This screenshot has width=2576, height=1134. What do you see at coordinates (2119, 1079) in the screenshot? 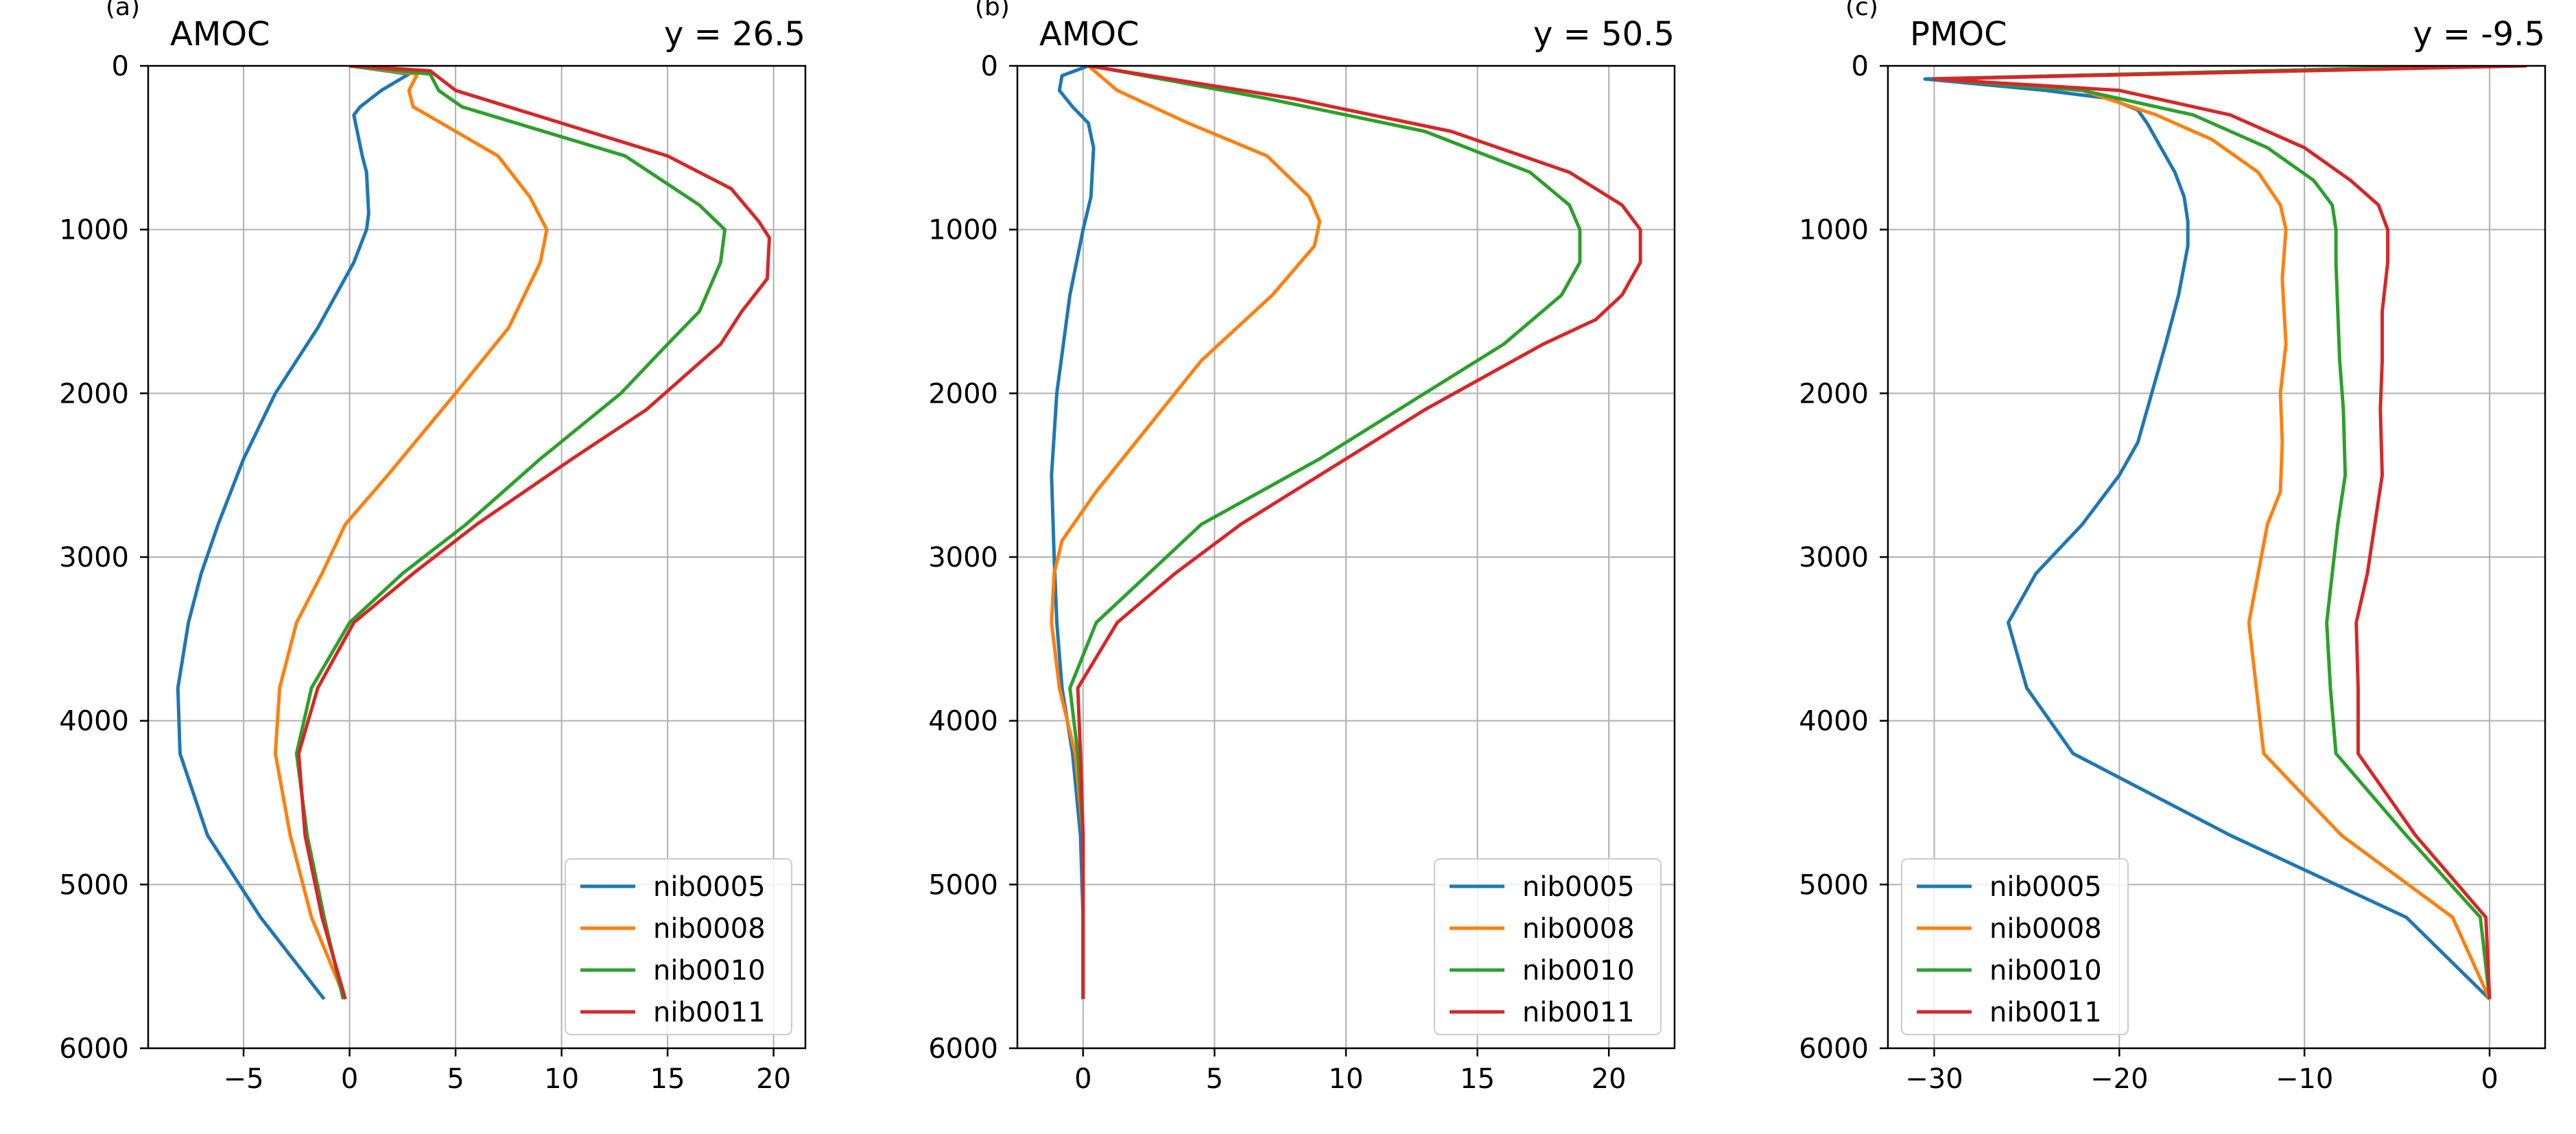
I see `x-tick-label: −20` at bounding box center [2119, 1079].